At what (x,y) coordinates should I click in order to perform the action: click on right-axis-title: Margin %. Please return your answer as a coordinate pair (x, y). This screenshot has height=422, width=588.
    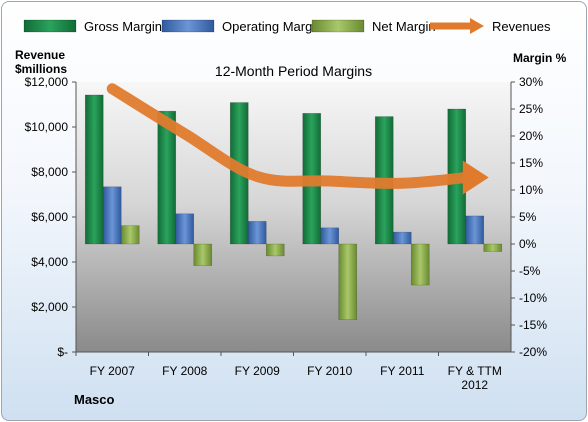
    Looking at the image, I should click on (540, 58).